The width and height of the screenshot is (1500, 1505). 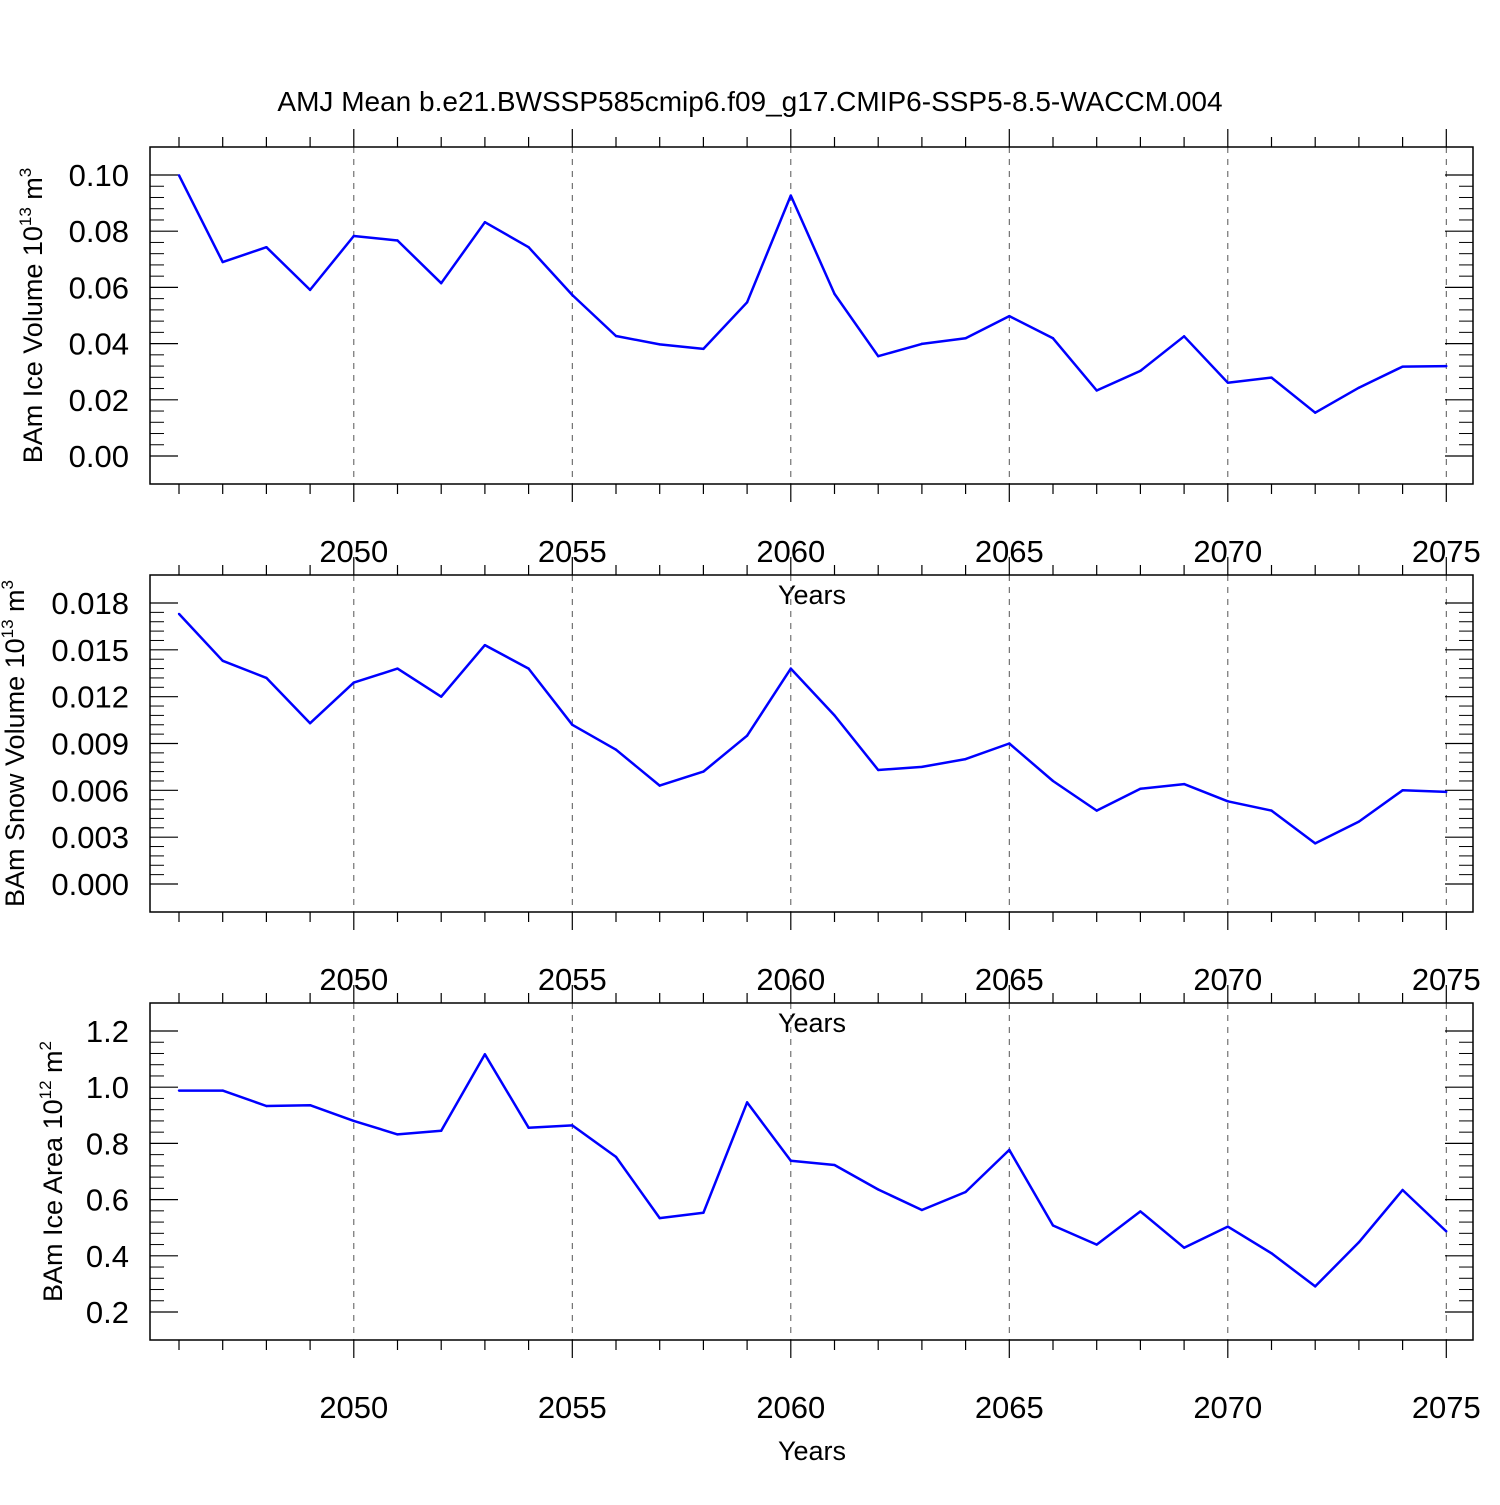 What do you see at coordinates (90, 697) in the screenshot?
I see `y-tick-label: 0.012` at bounding box center [90, 697].